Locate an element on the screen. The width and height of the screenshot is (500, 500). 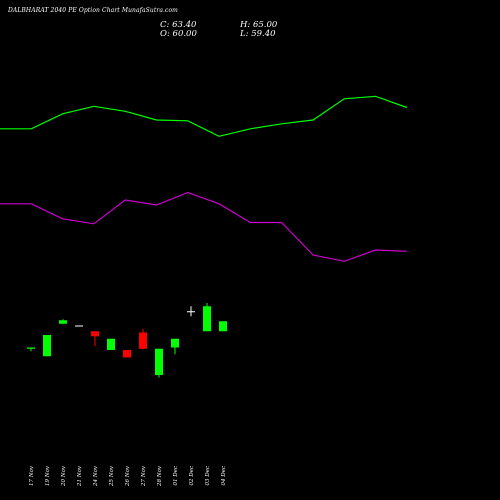
x-tick-label: 24 Nov is located at coordinates (96, 476).